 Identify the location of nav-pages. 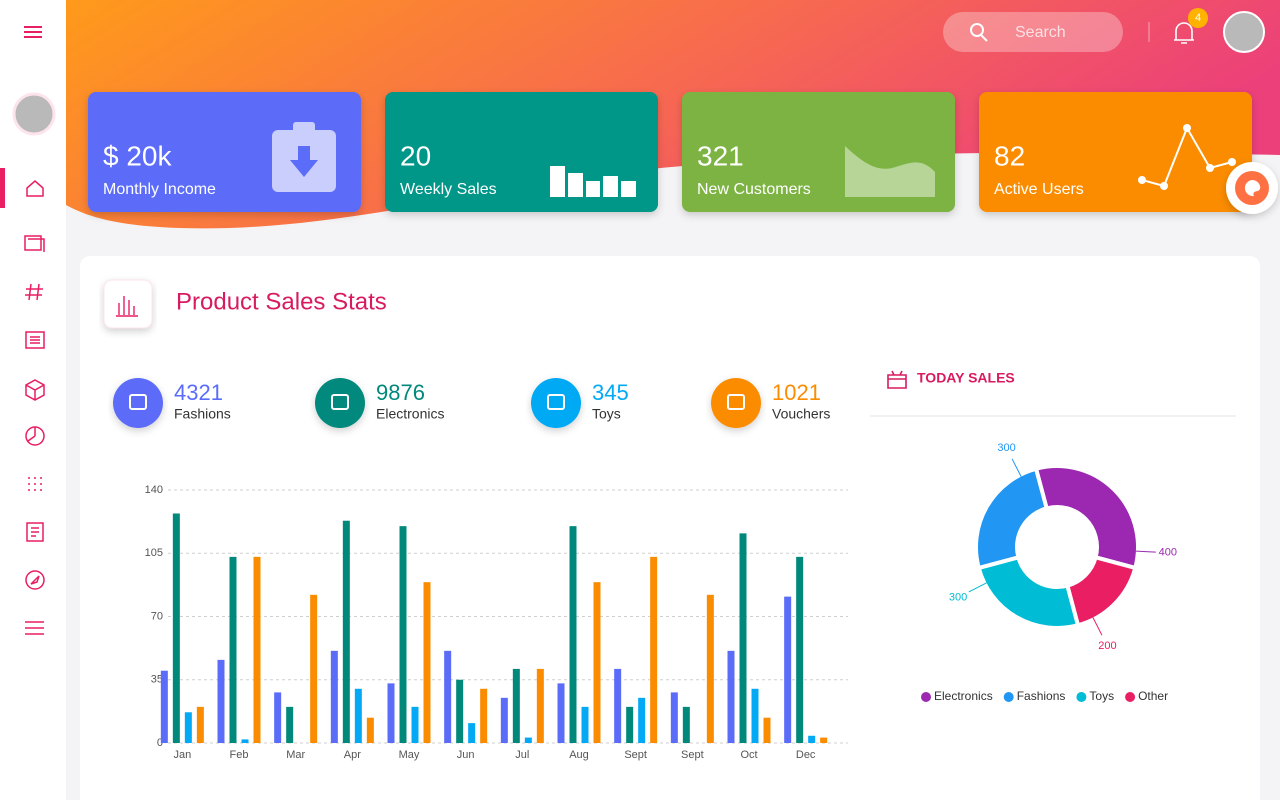
(35, 532).